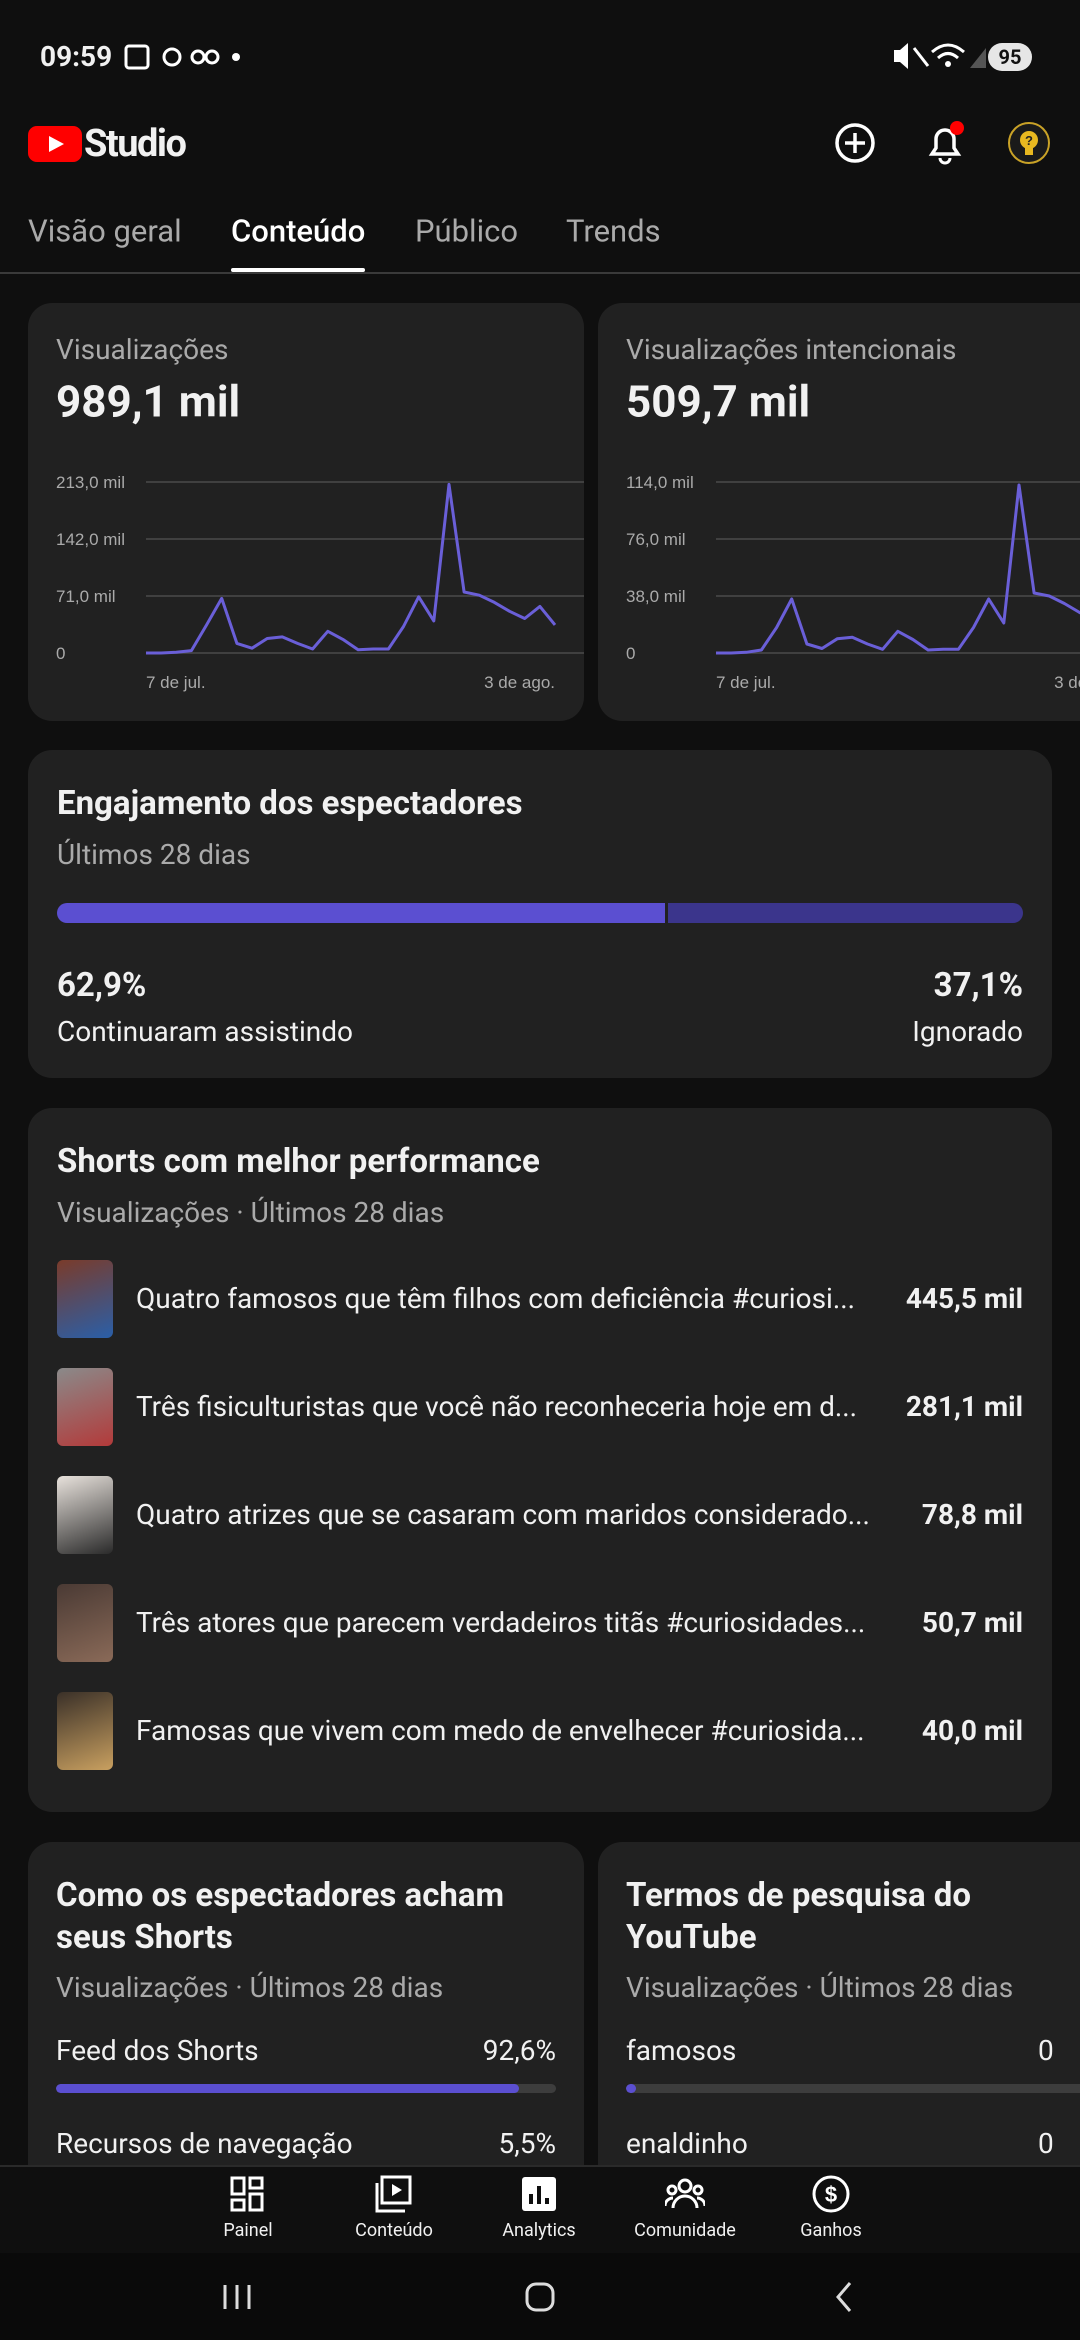 This screenshot has width=1080, height=2340. What do you see at coordinates (687, 2144) in the screenshot?
I see `row-label: enaldinho` at bounding box center [687, 2144].